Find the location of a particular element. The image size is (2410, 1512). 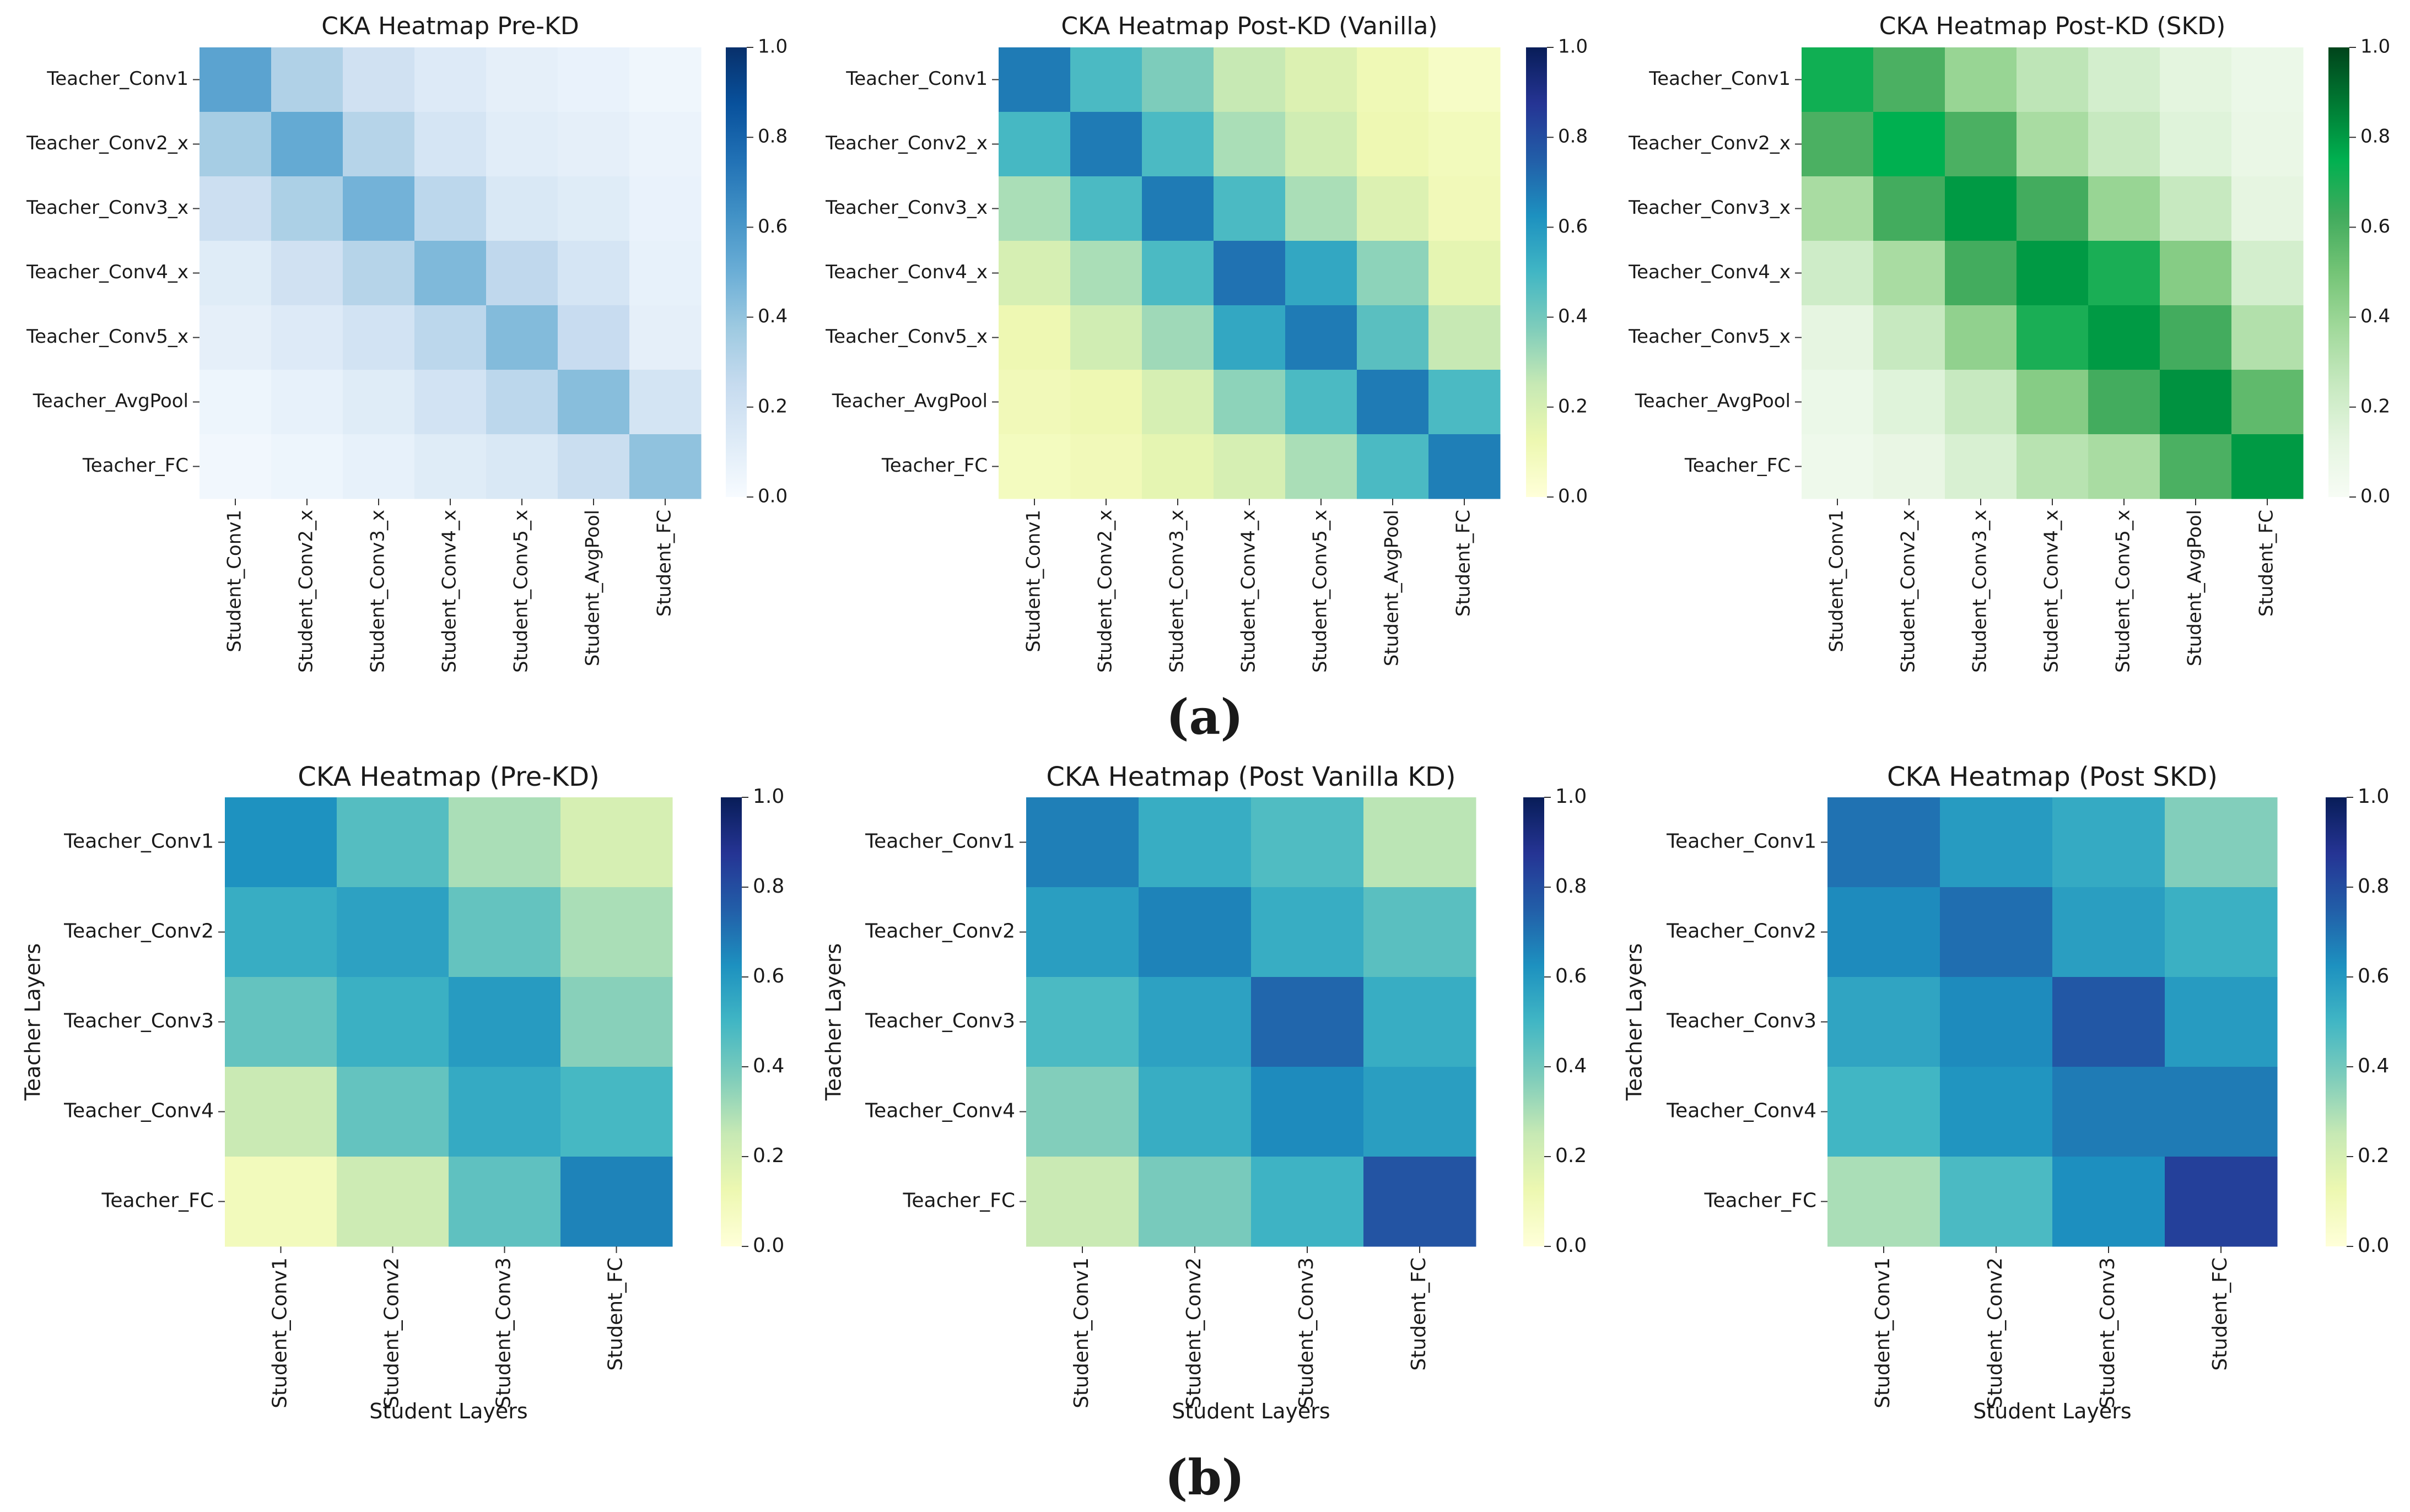

colorbar-tick-label: 0.8 is located at coordinates (2373, 886).